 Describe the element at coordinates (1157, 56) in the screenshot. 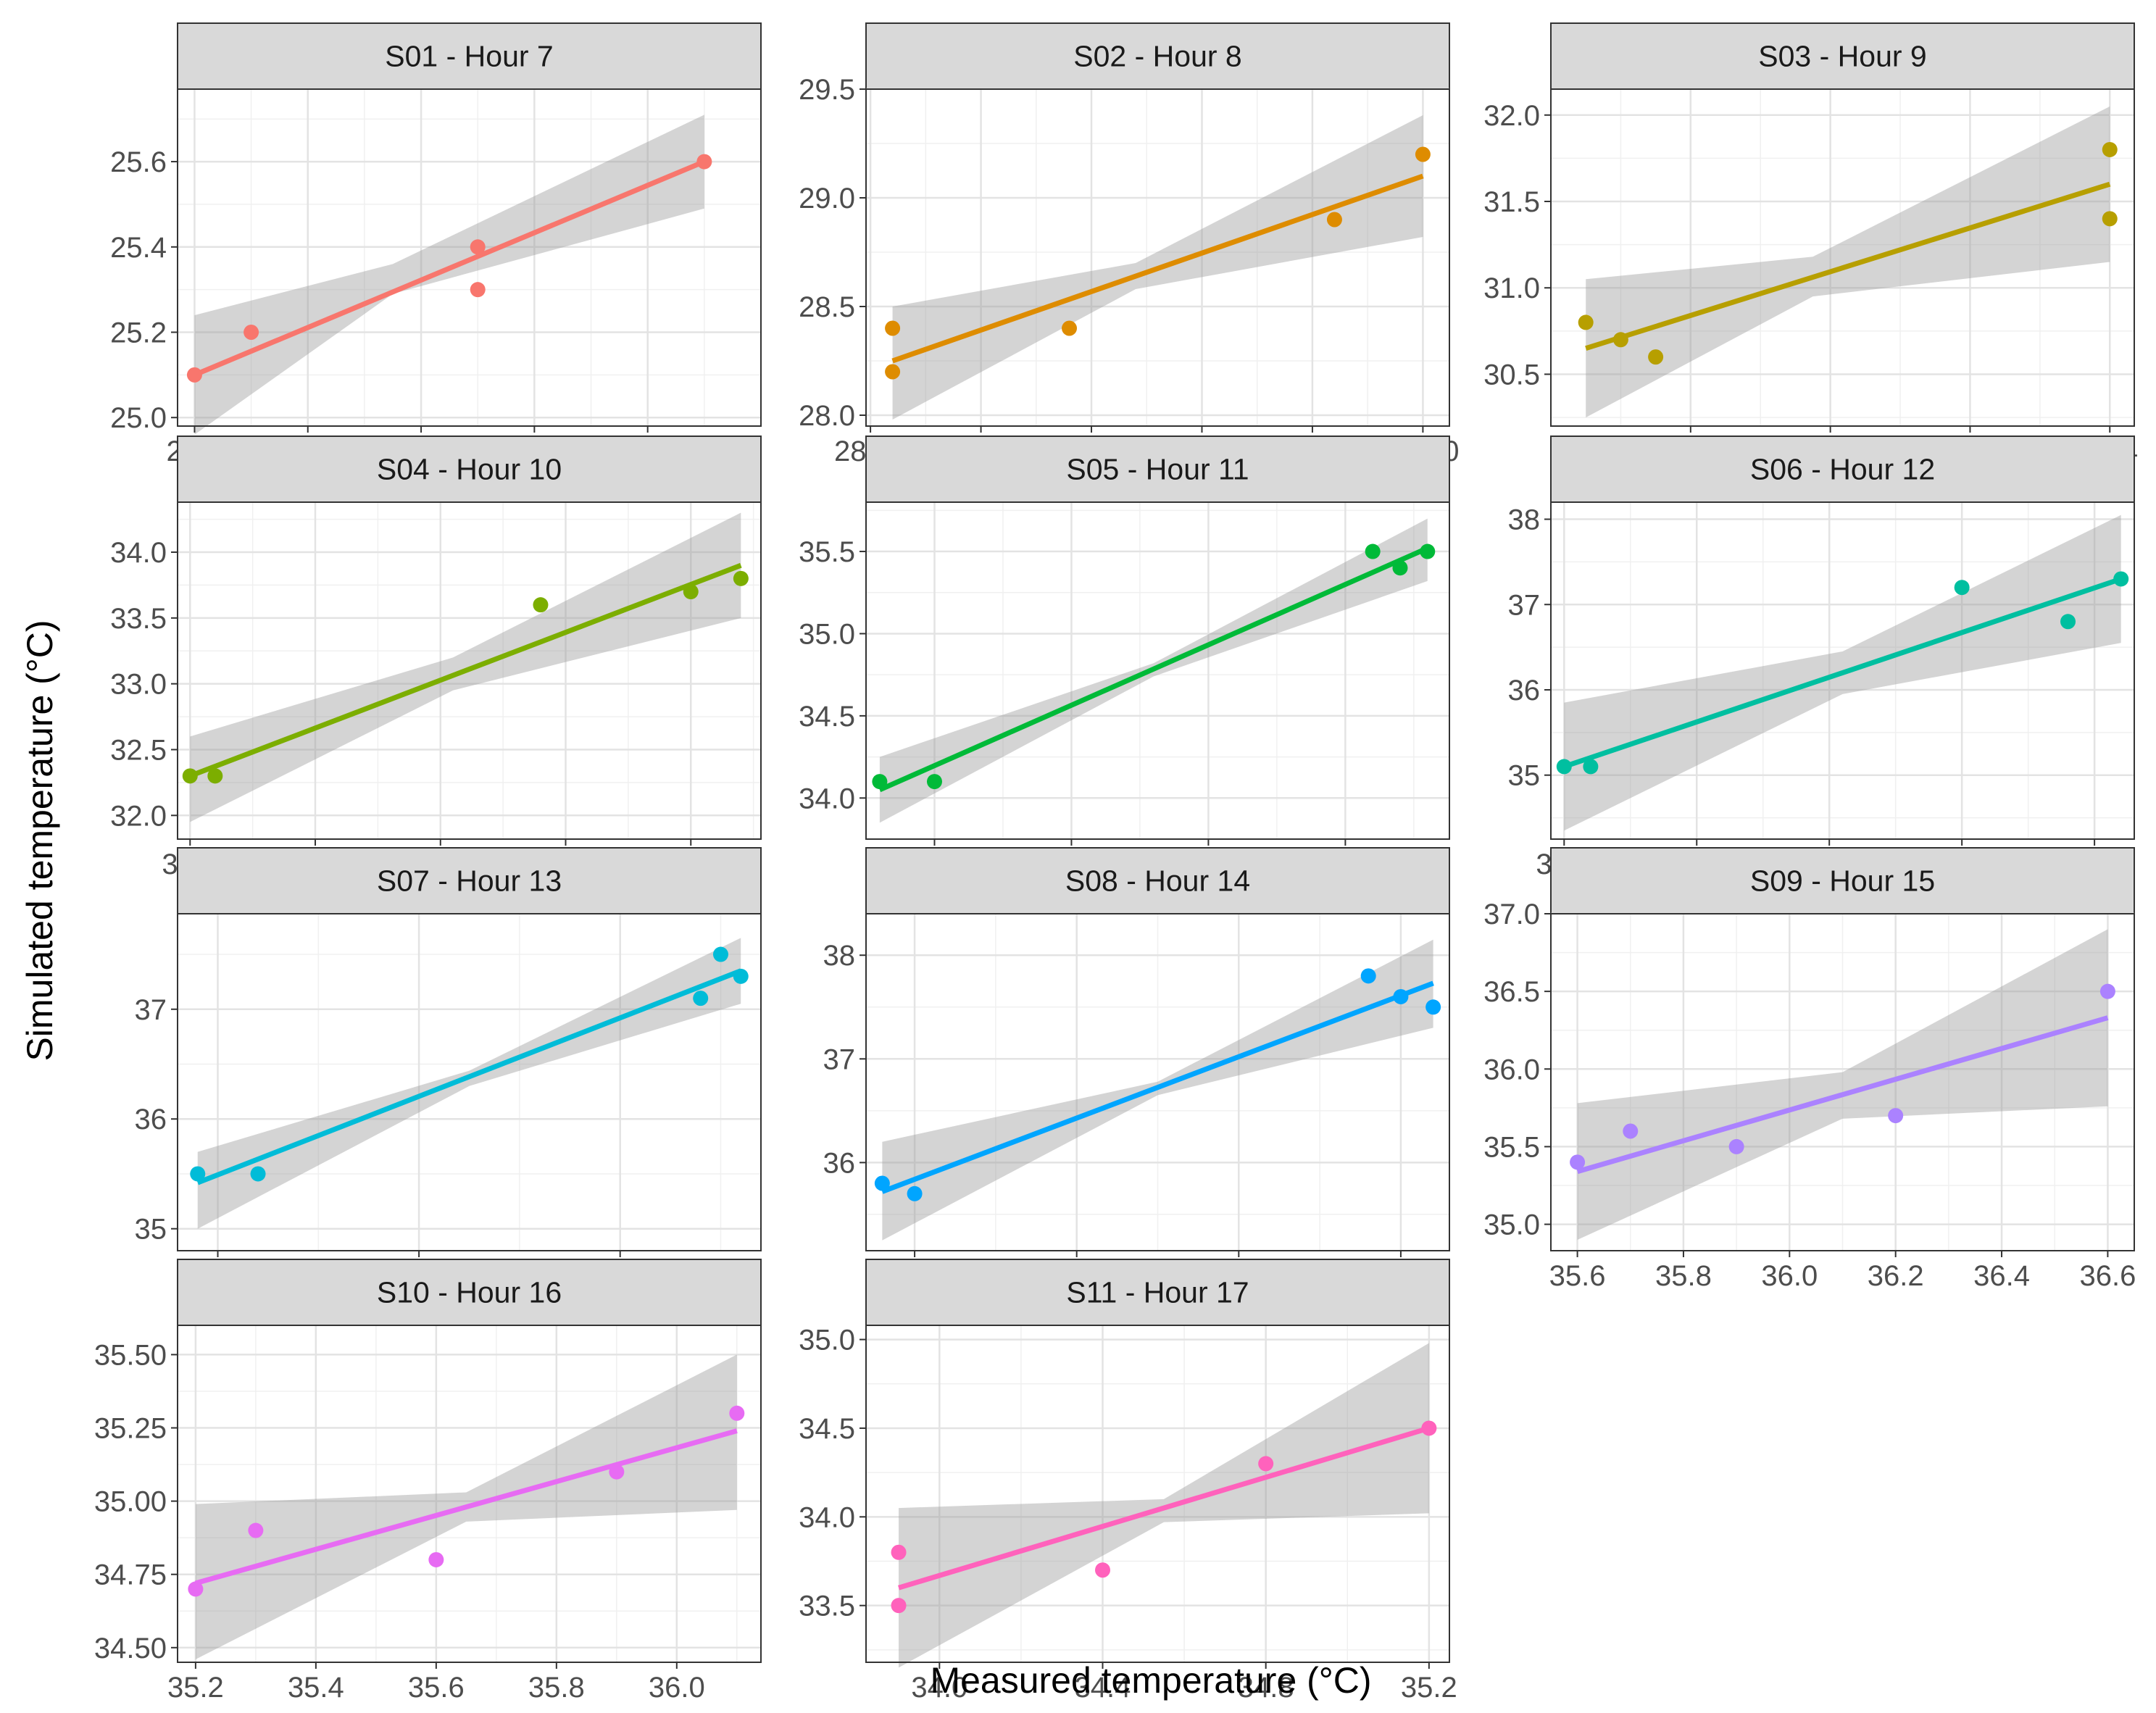

I see `facet-title: S02 - Hour 8` at that location.